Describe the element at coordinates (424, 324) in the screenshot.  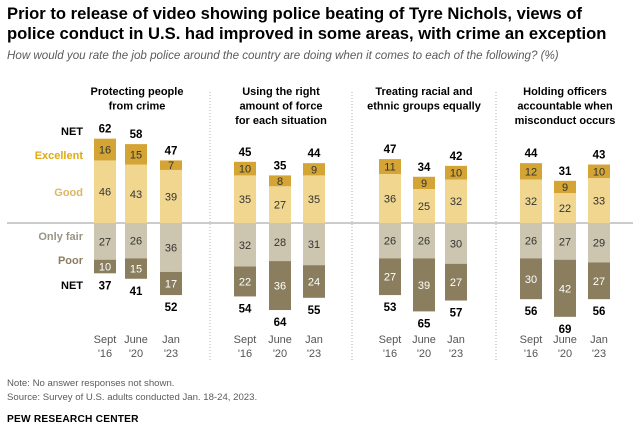
I see `label-net-negative: 65` at that location.